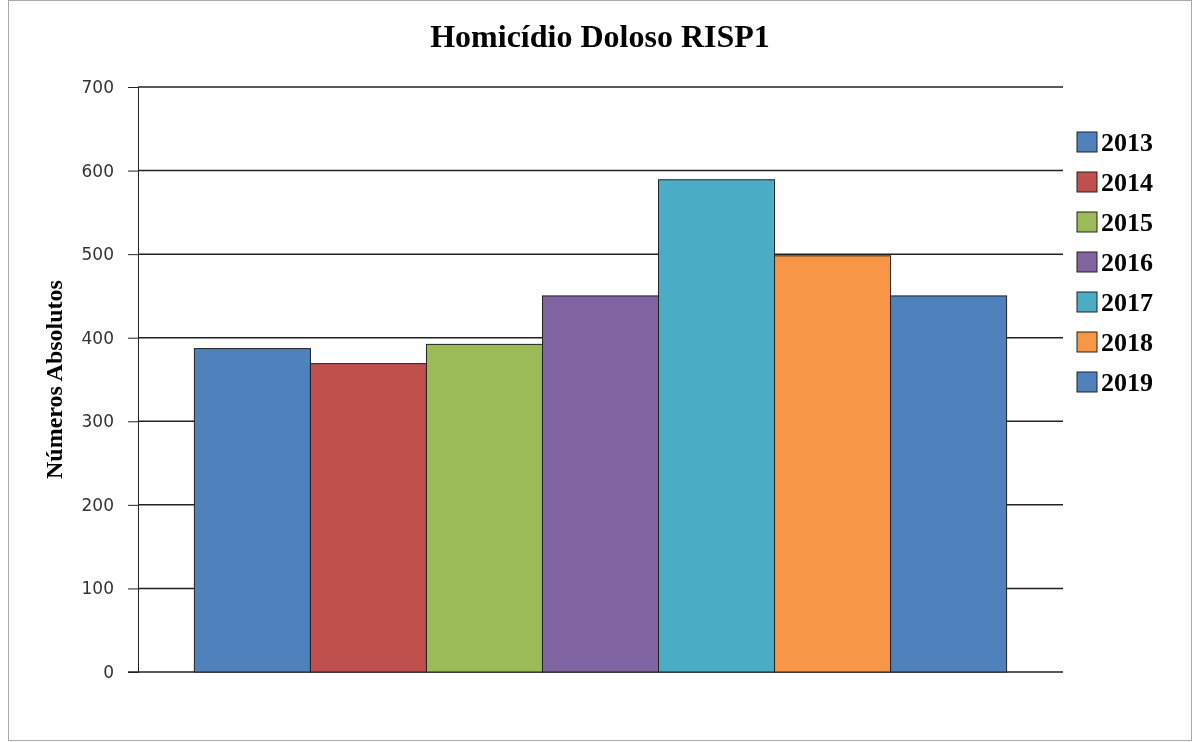  I want to click on y-axis-title: Números Absolutos, so click(54, 379).